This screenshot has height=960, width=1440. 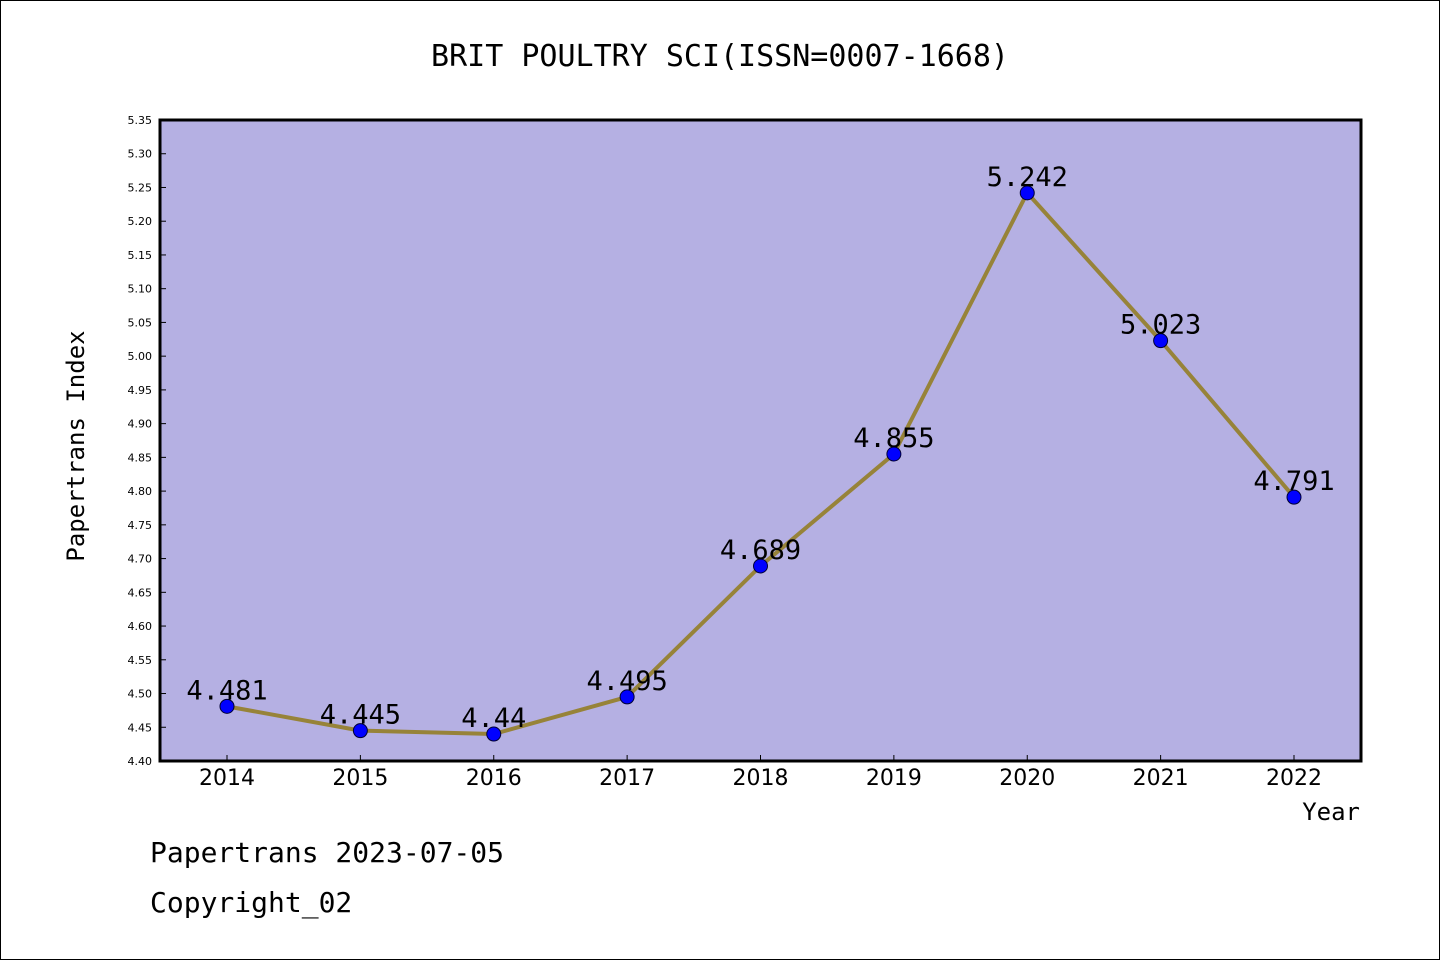 I want to click on data-label: 4.481, so click(x=226, y=690).